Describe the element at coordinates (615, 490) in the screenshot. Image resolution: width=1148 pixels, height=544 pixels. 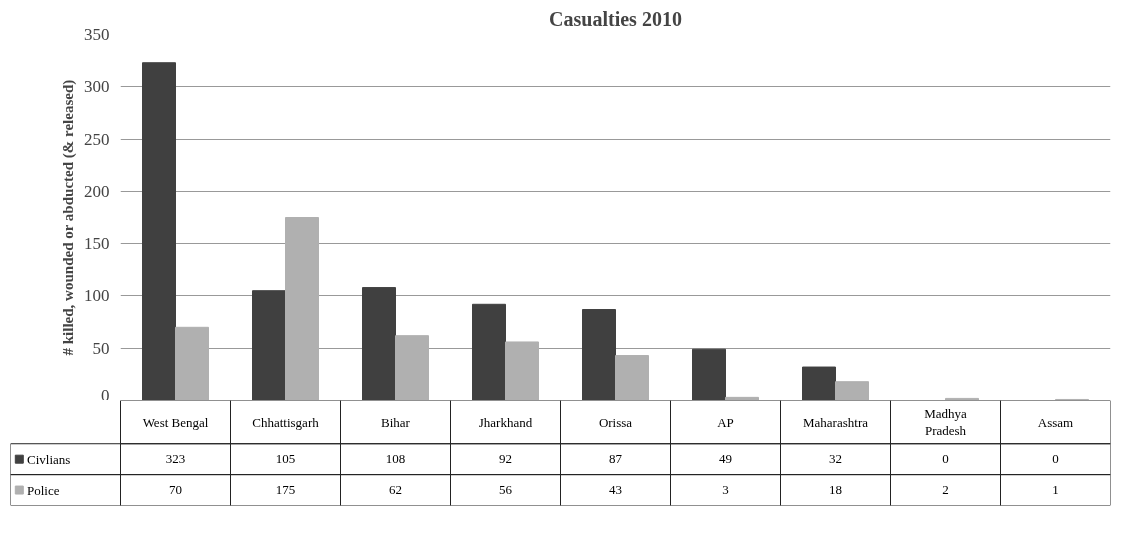
I see `data-label: 43` at that location.